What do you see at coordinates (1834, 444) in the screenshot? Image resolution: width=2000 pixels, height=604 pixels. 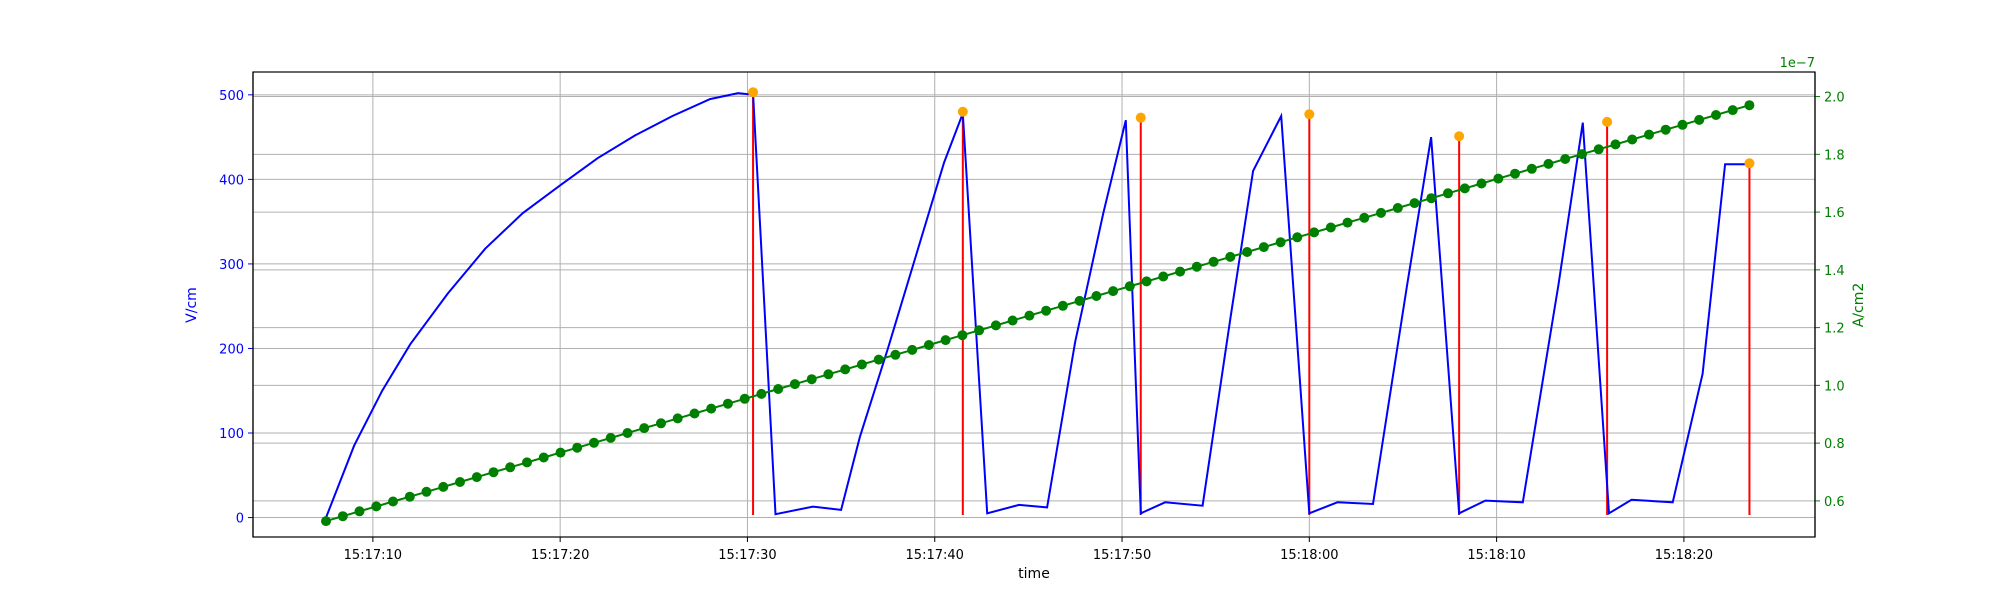 I see `y-right-tick-label: 0.8` at bounding box center [1834, 444].